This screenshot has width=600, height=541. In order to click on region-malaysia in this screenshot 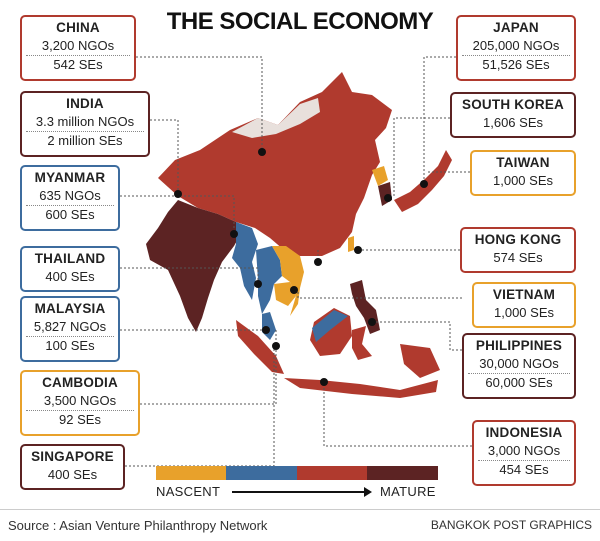, I will do `click(269, 326)`.